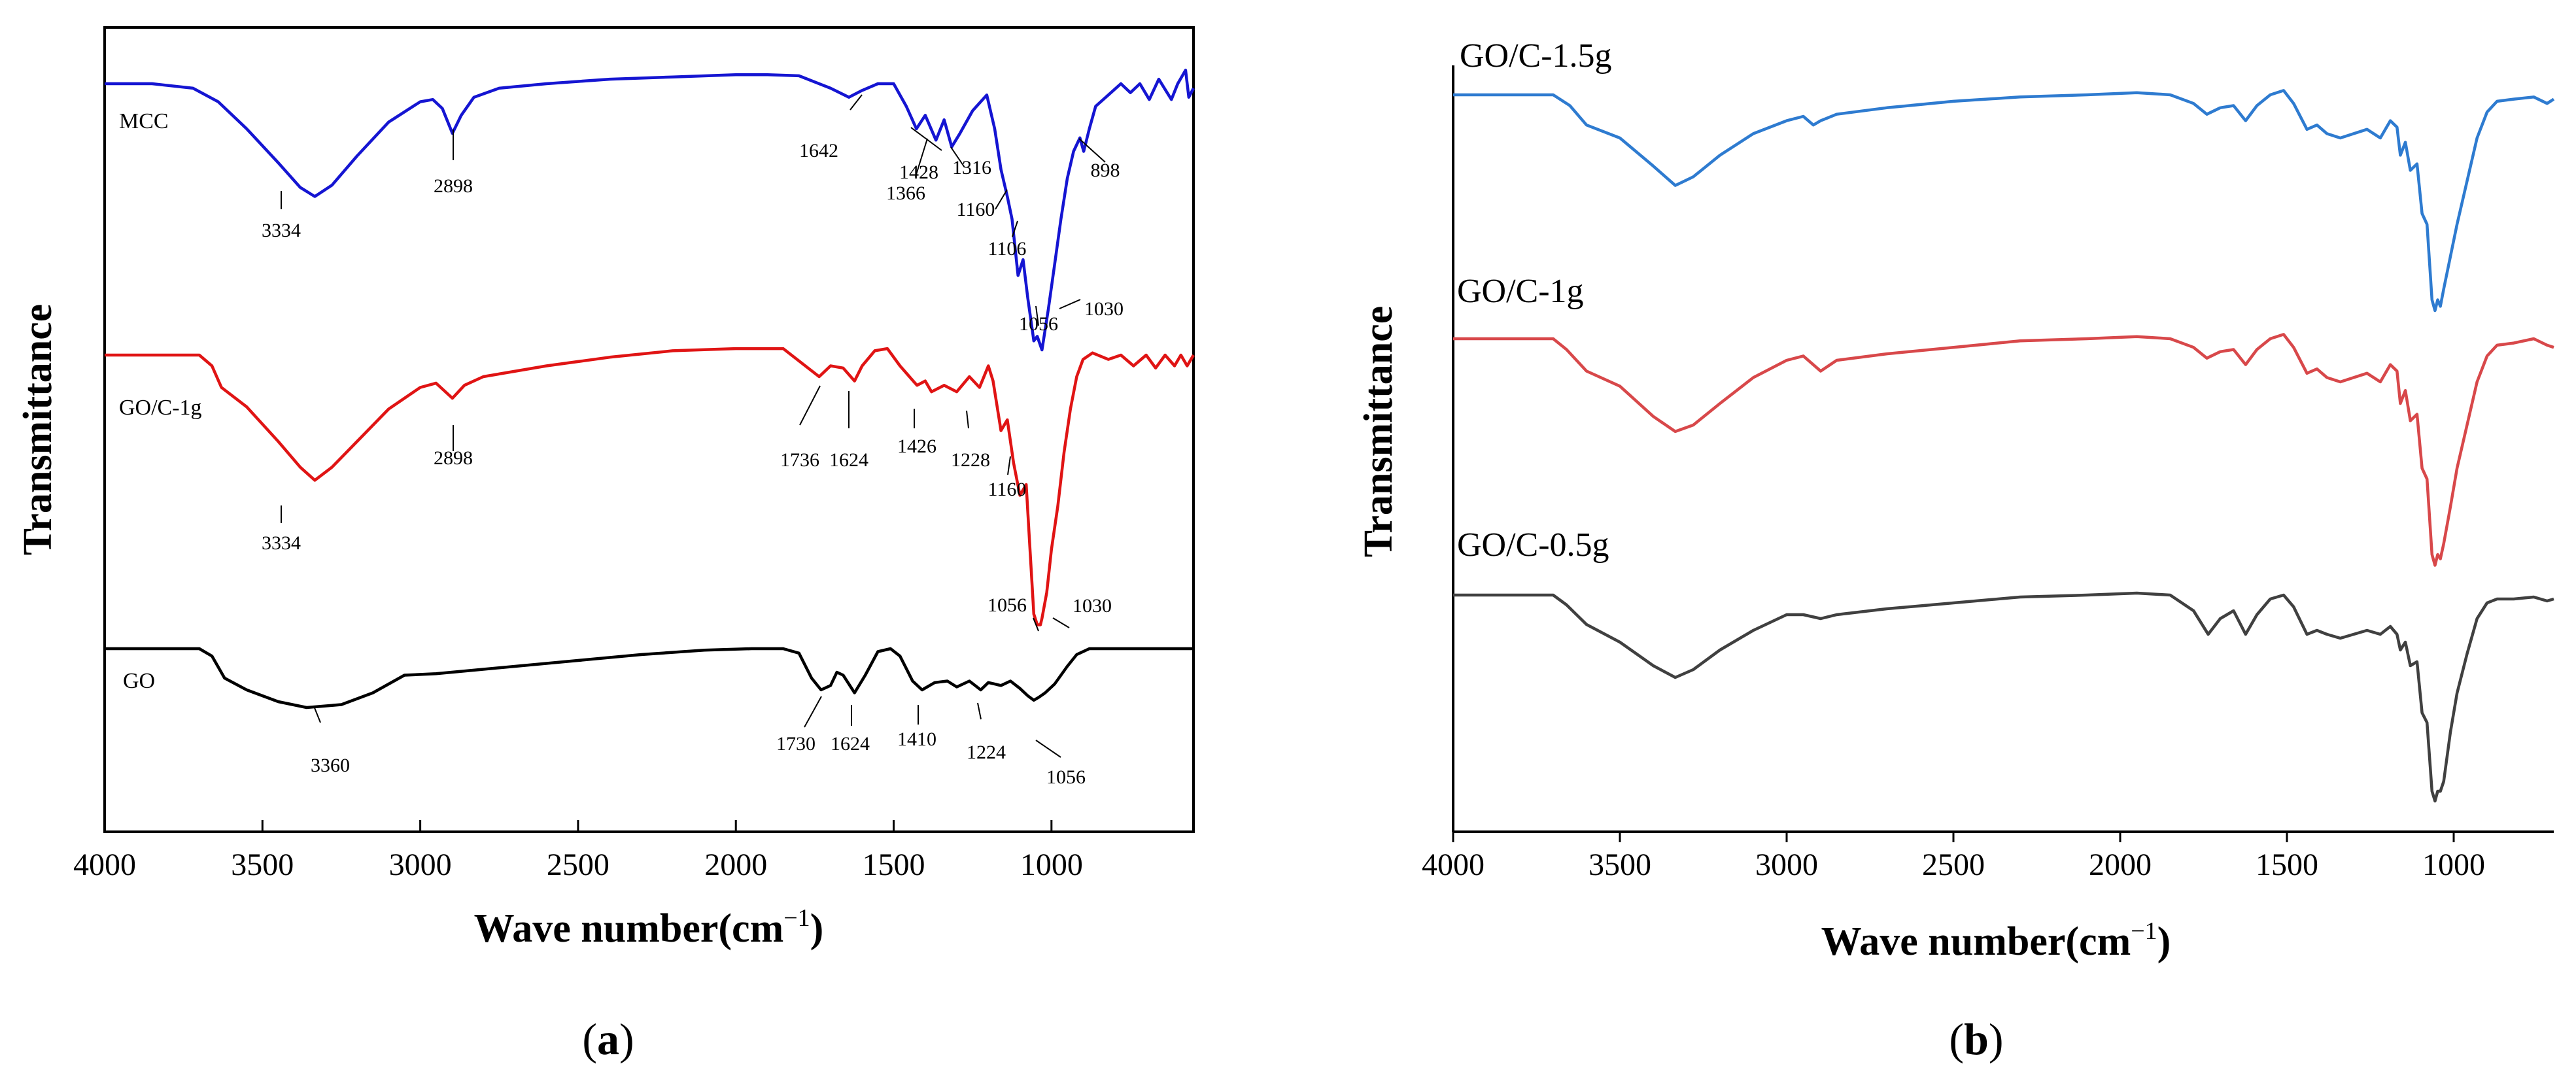  I want to click on x-axis-unit-sup-b: −1, so click(2144, 931).